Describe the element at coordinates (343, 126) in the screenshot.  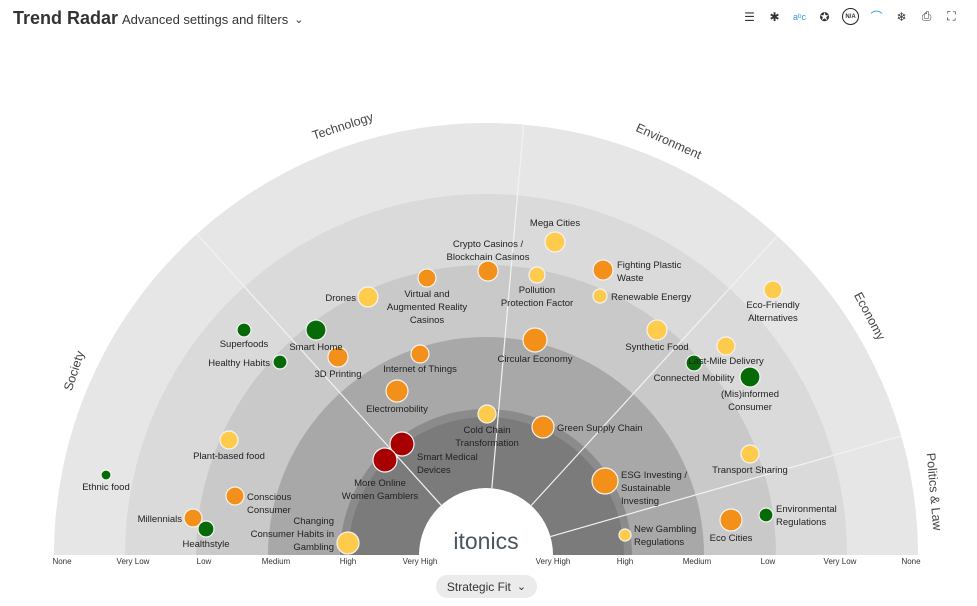
I see `sector-label: Technology` at that location.